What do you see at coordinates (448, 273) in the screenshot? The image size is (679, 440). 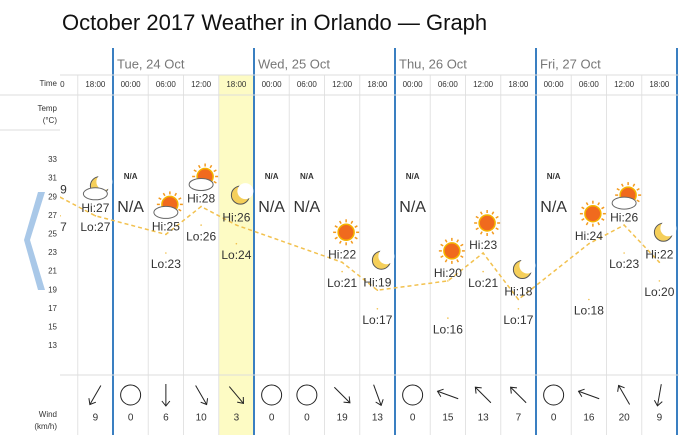 I see `hi-label: Hi:20` at bounding box center [448, 273].